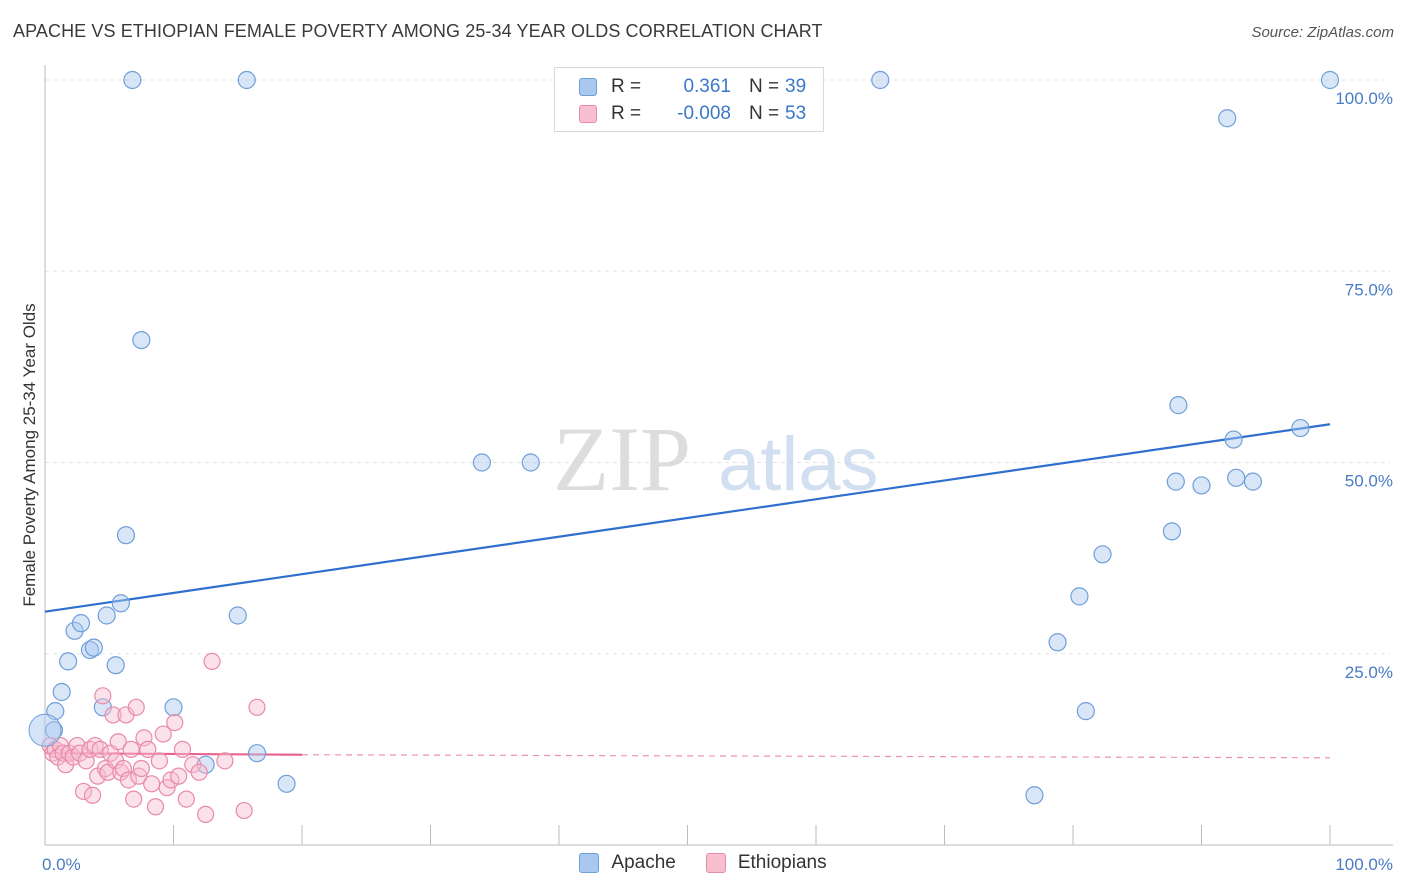 Image resolution: width=1406 pixels, height=892 pixels. I want to click on legend-label-apache: Apache, so click(643, 862).